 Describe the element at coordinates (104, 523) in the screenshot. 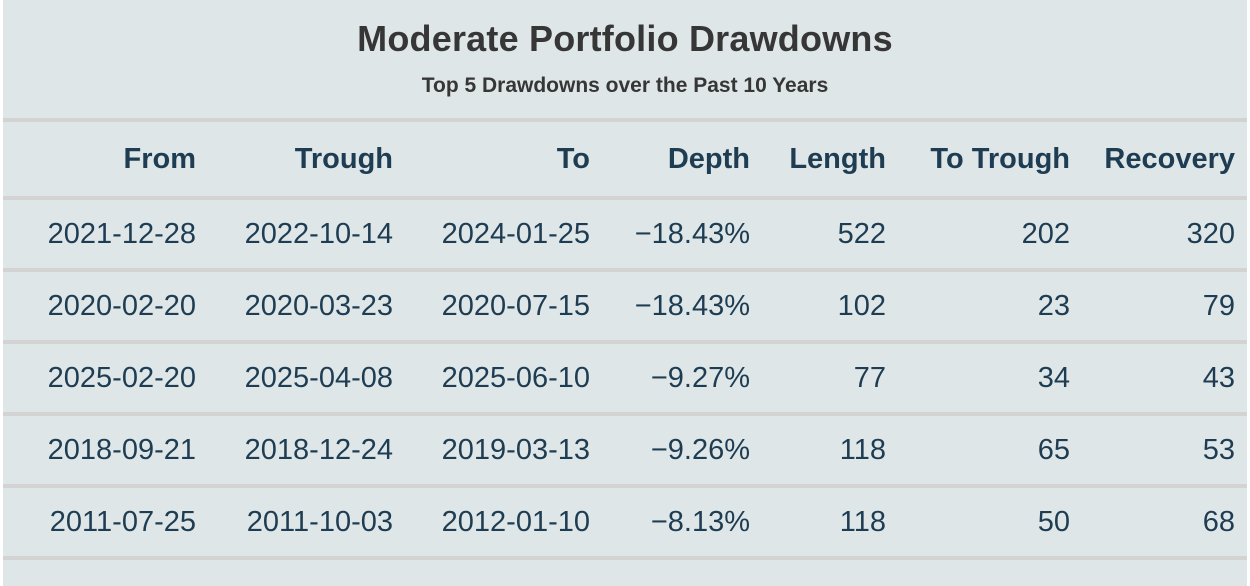

I see `cell-from: 2011-07-25` at that location.